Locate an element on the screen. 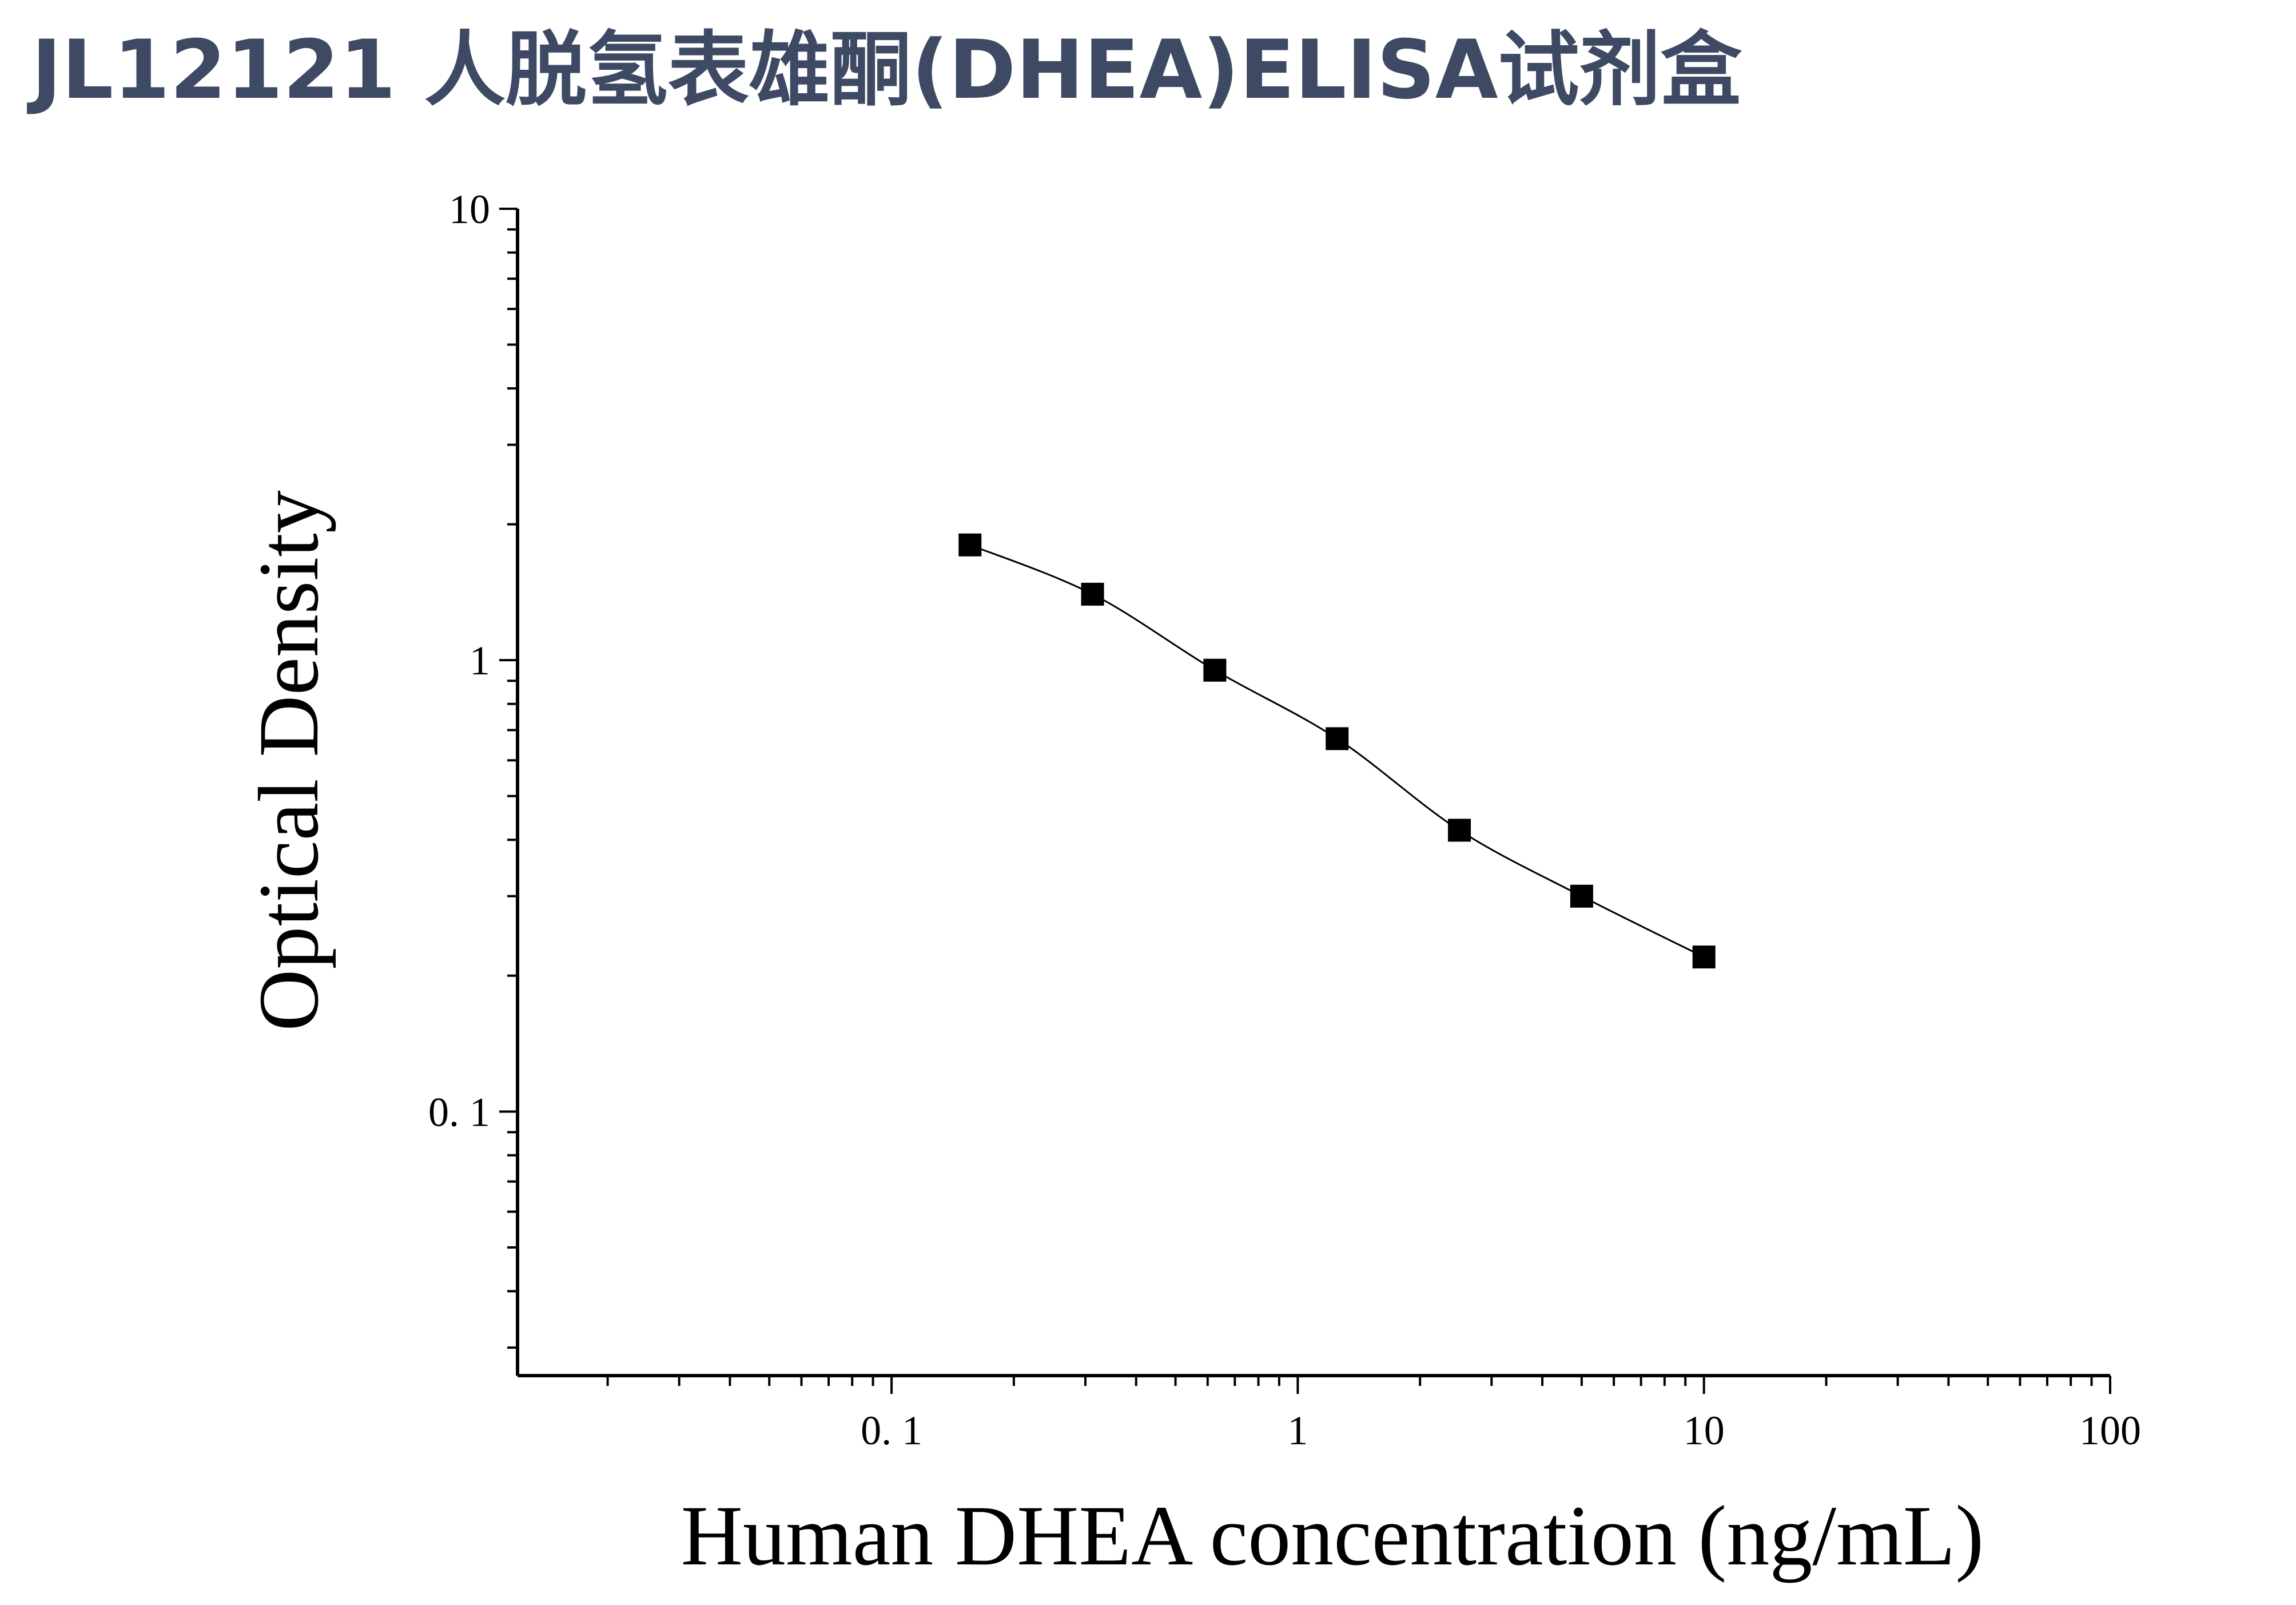 This screenshot has width=2296, height=1605. x-tick-label: 100 is located at coordinates (2110, 1430).